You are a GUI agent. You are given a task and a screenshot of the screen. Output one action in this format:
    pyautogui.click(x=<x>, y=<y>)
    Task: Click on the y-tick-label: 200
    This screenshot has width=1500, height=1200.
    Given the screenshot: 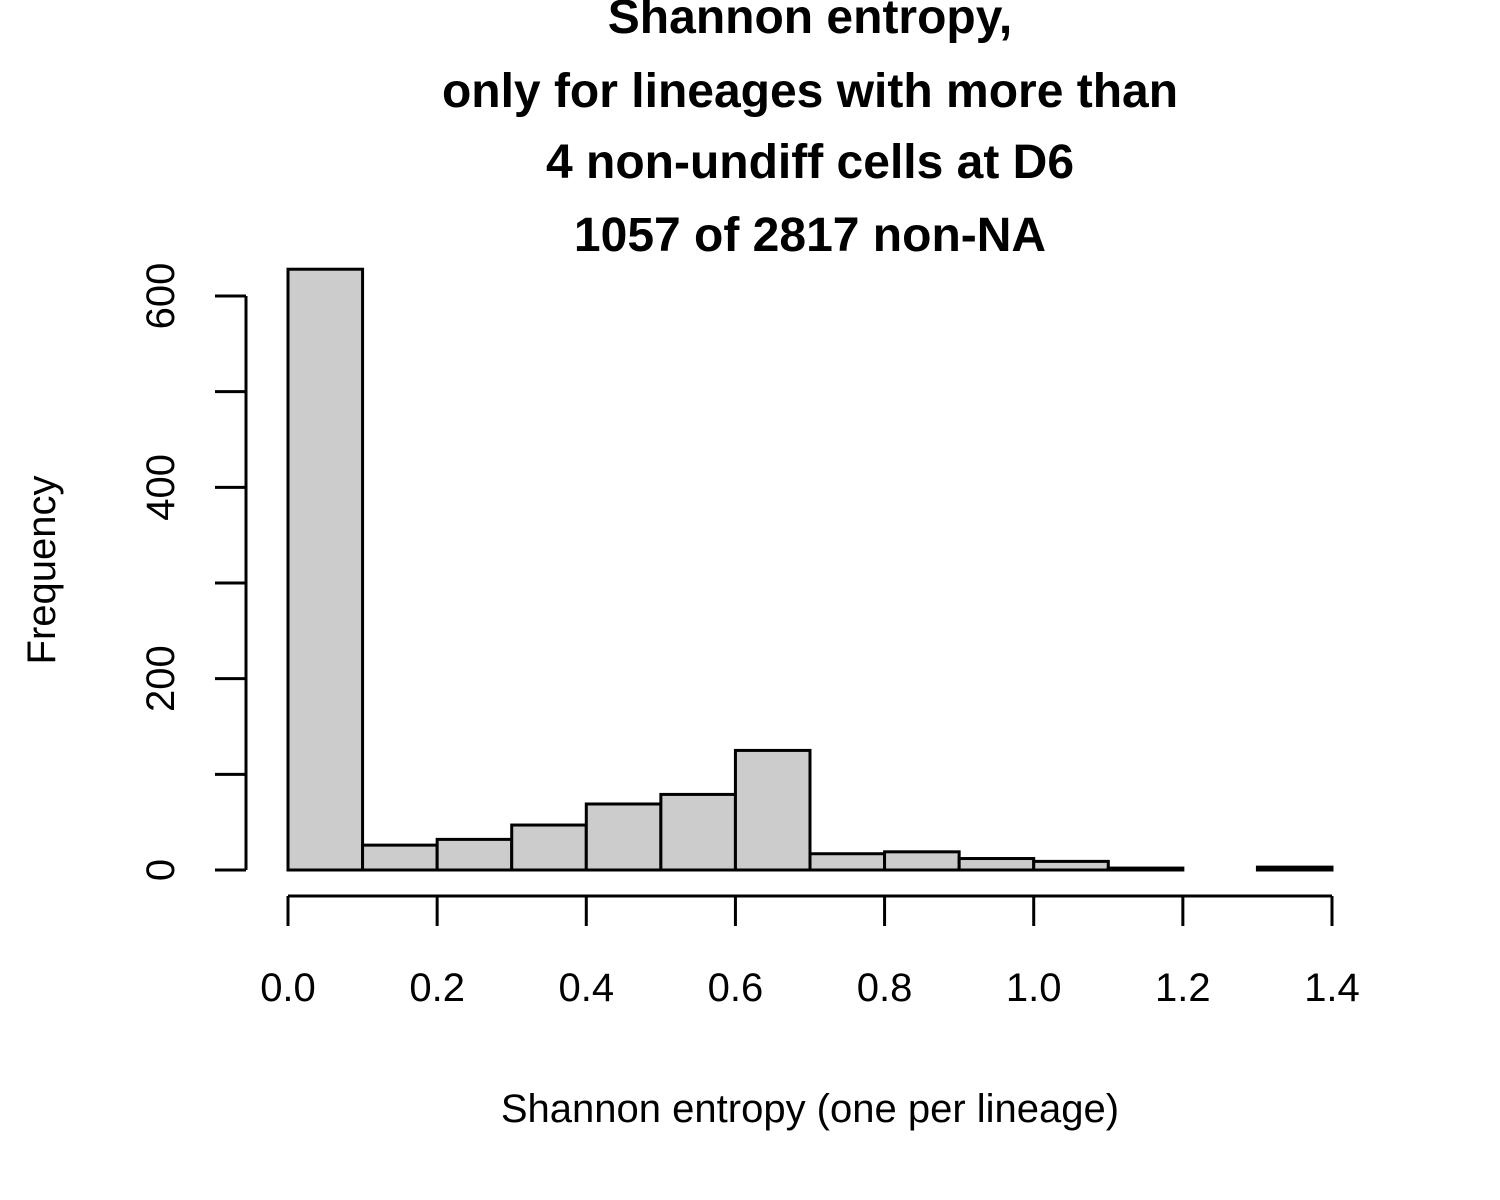 What is the action you would take?
    pyautogui.click(x=161, y=678)
    